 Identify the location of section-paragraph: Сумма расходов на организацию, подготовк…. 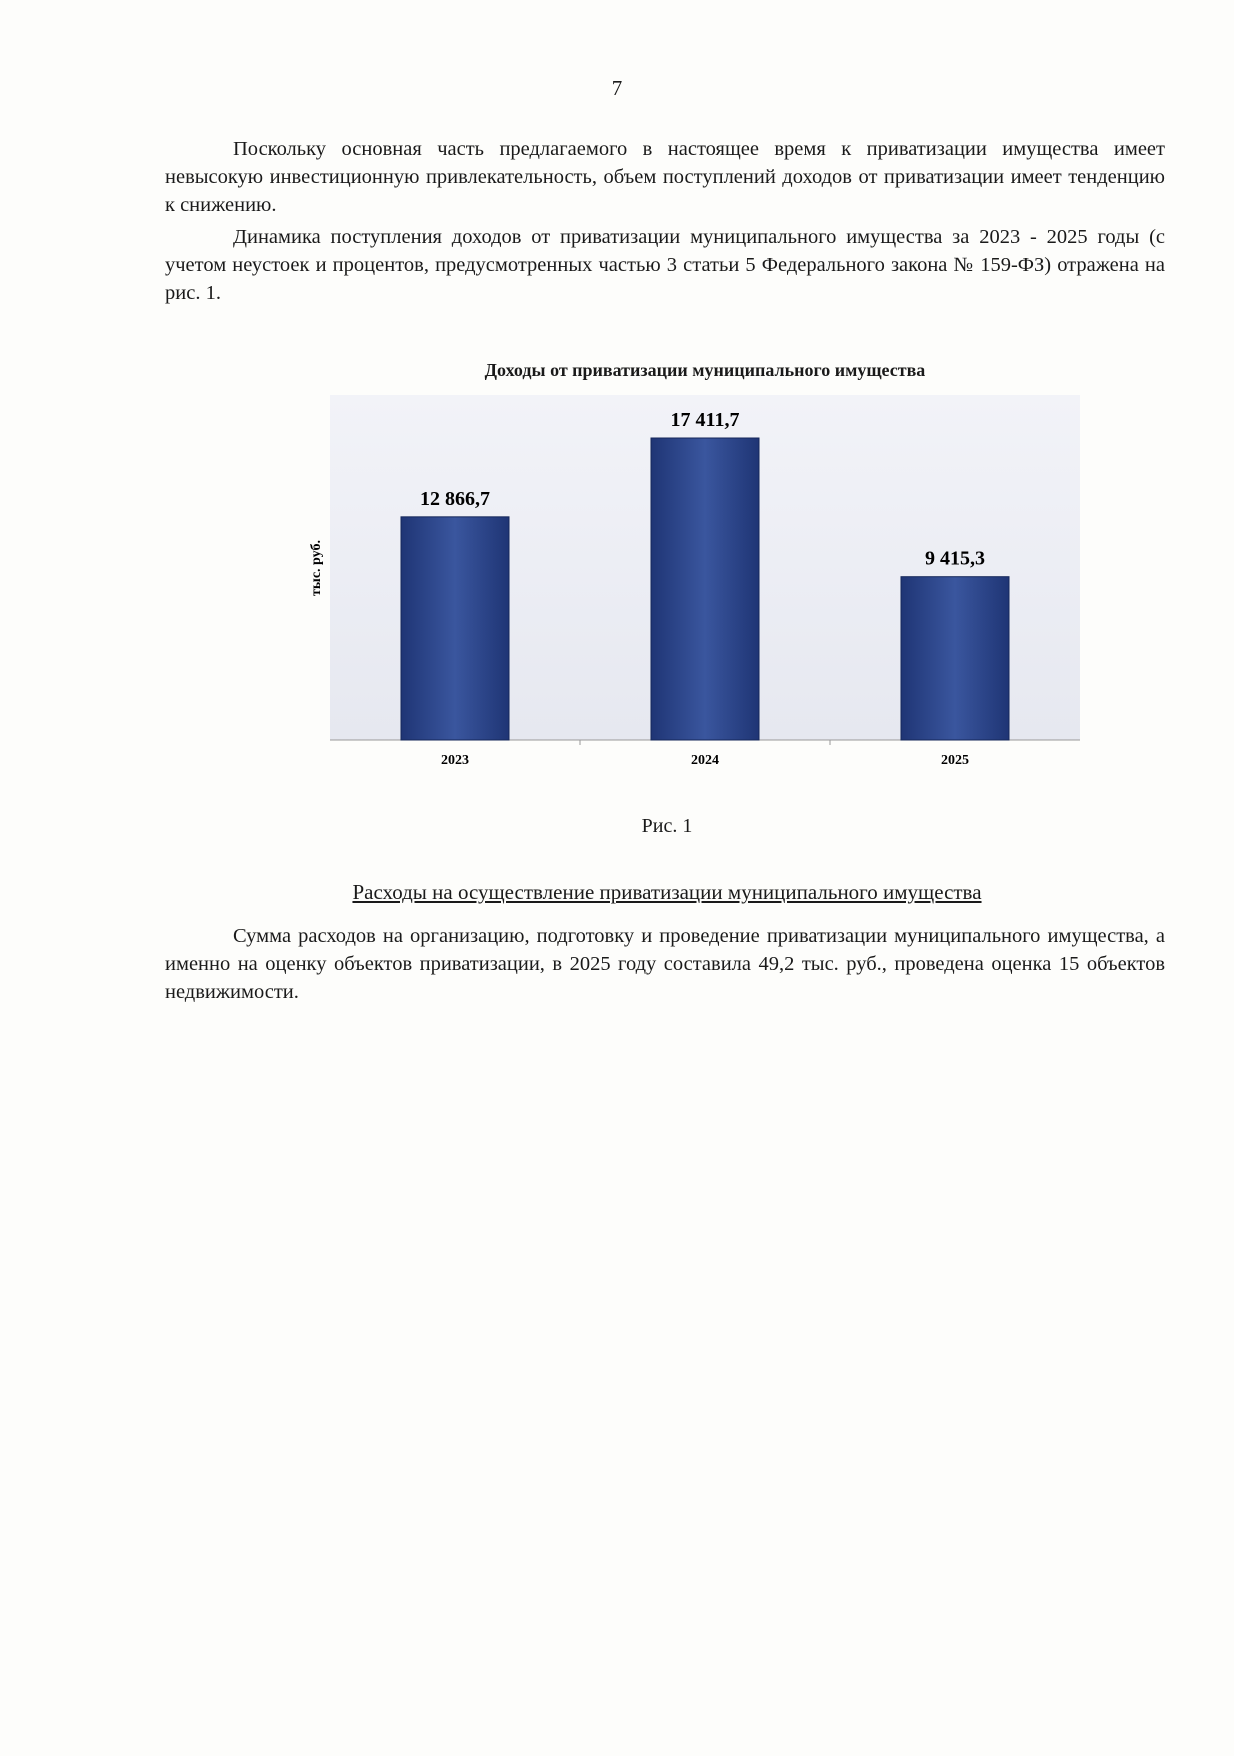
(665, 964).